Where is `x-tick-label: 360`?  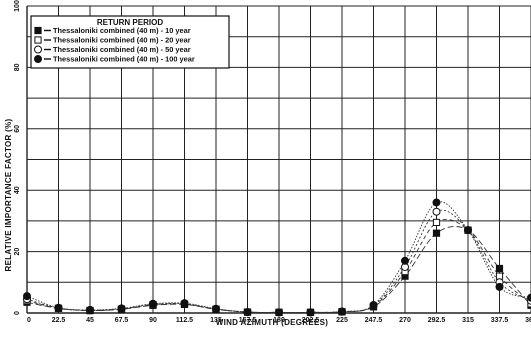 x-tick-label: 360 is located at coordinates (528, 320).